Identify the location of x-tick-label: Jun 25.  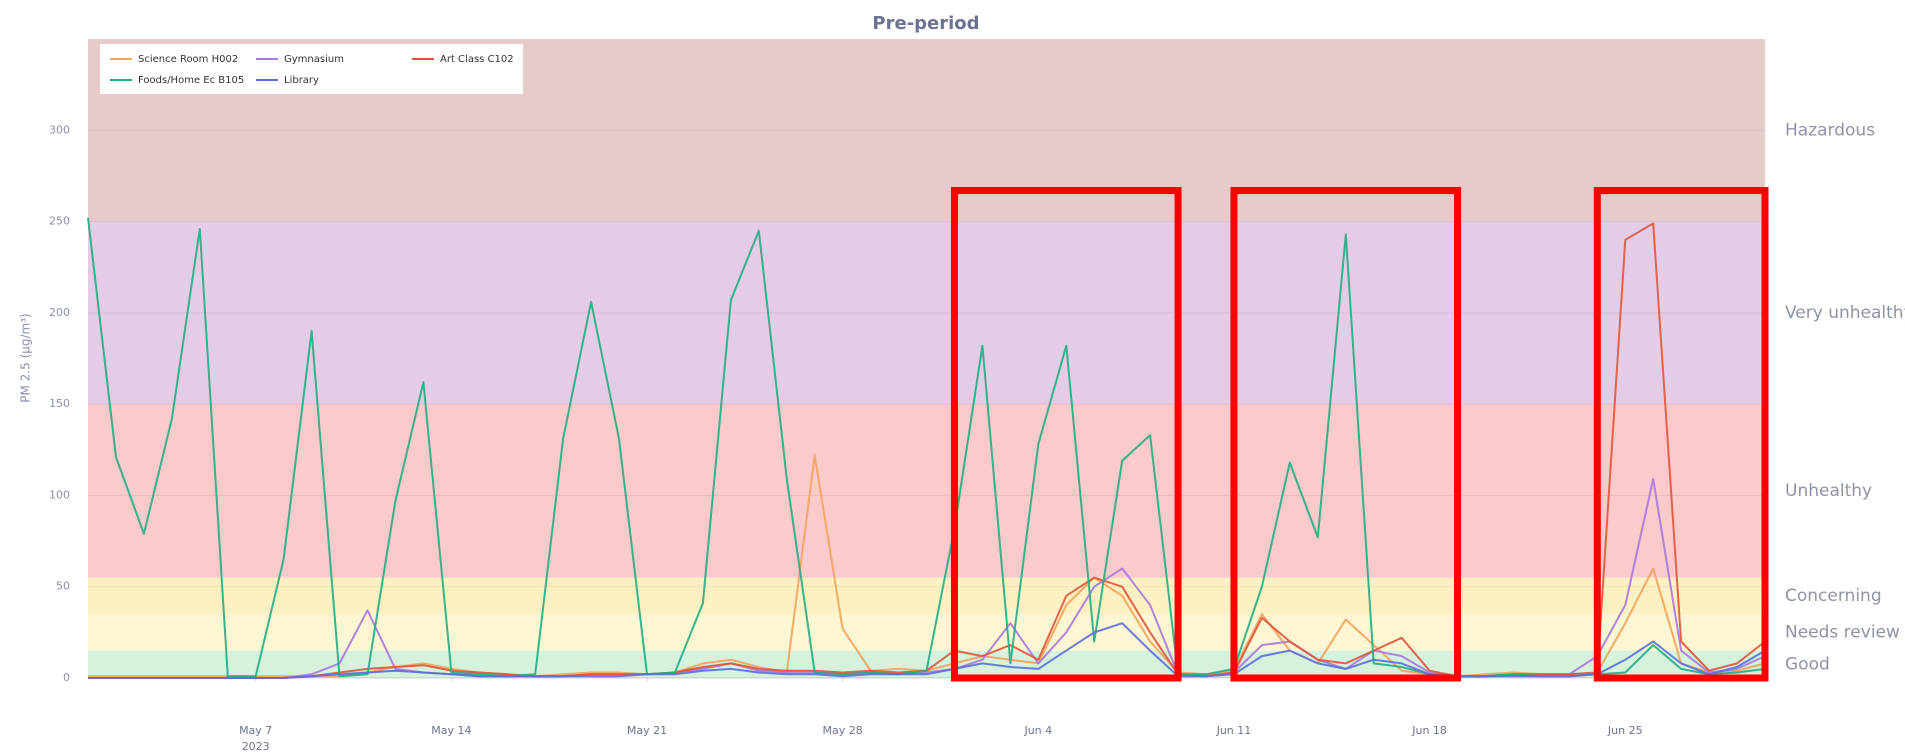
(1625, 730).